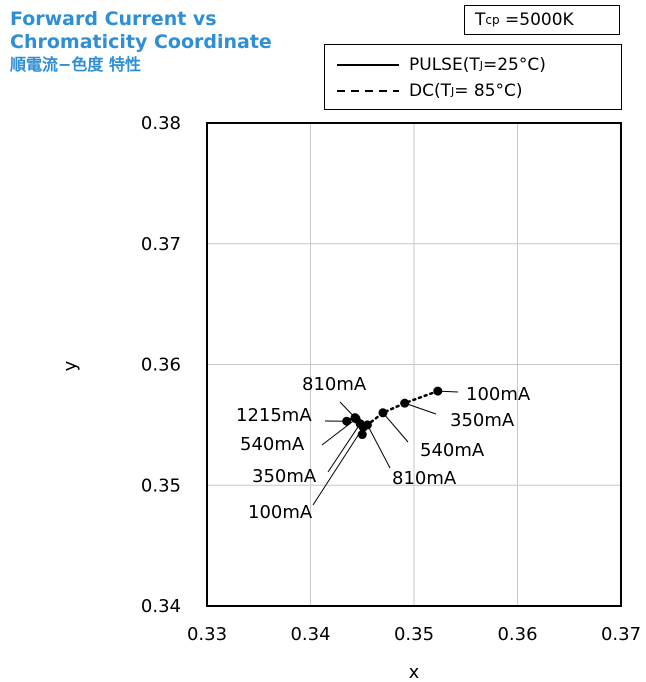  I want to click on legend-dc-prefix: DC(T, so click(430, 91).